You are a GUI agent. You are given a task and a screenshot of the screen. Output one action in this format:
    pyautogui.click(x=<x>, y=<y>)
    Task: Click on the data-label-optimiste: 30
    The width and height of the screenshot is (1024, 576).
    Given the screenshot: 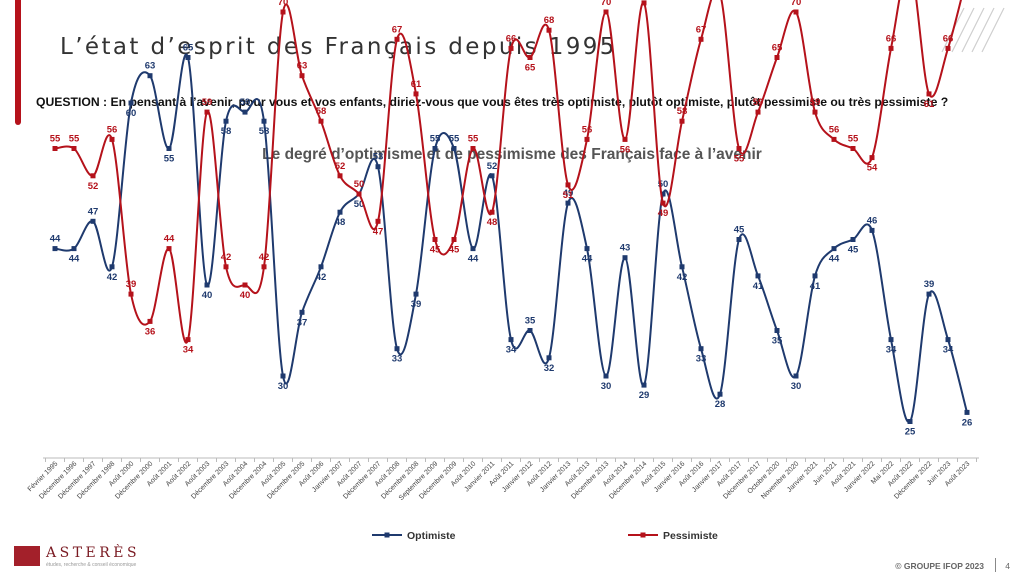 What is the action you would take?
    pyautogui.click(x=606, y=386)
    